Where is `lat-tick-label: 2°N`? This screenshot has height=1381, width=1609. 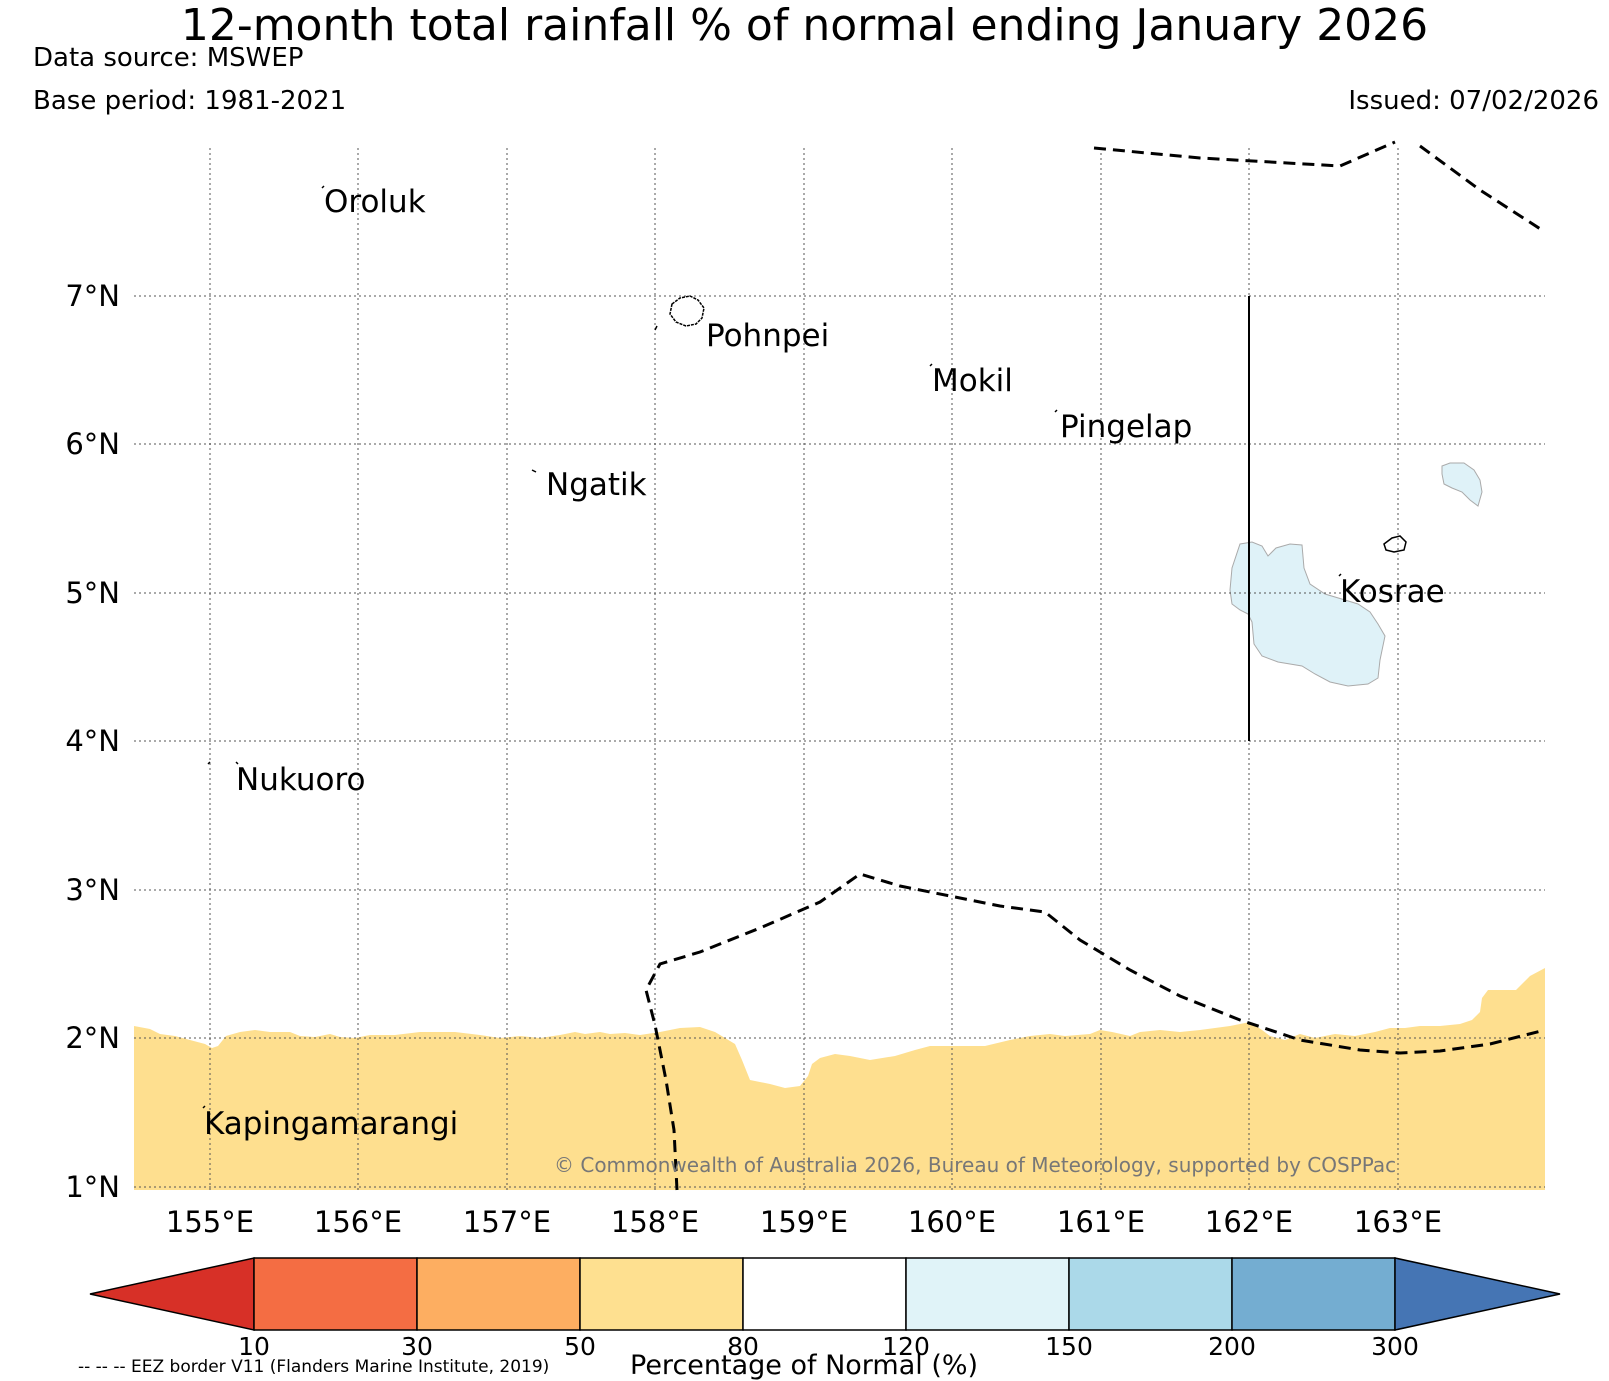 lat-tick-label: 2°N is located at coordinates (92, 1038).